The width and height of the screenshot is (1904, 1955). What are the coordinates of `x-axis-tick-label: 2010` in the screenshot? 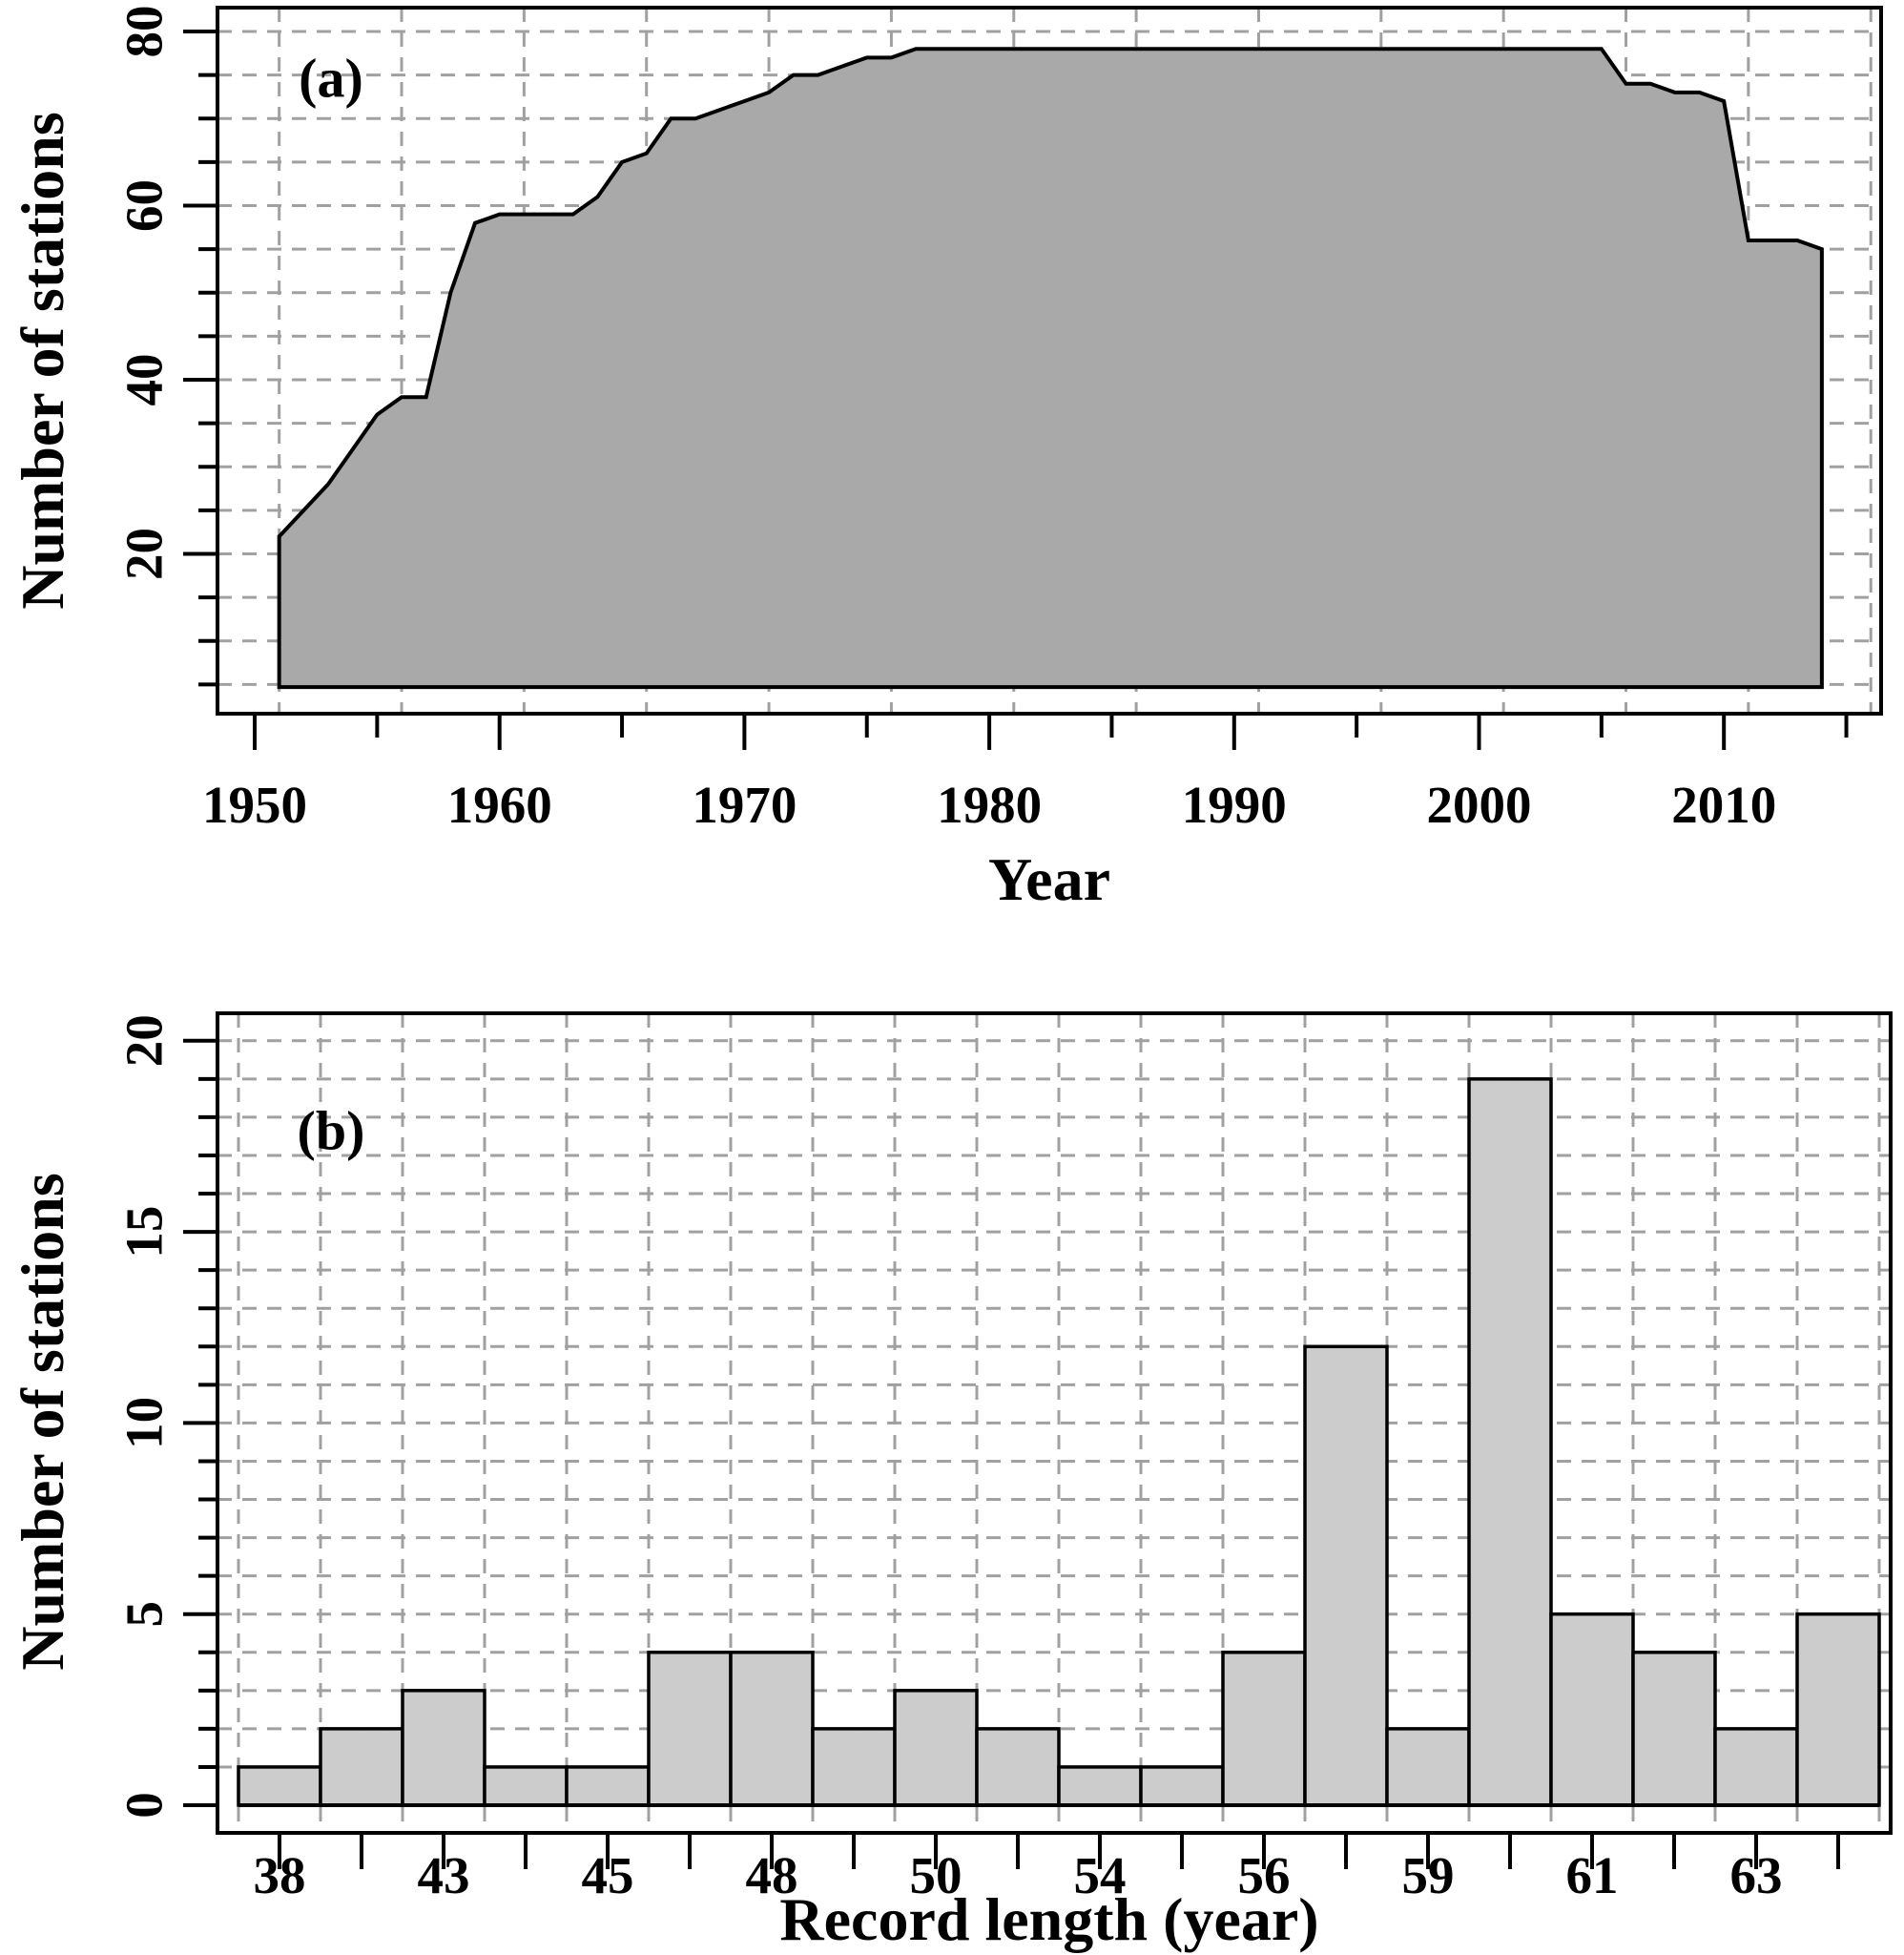 It's located at (1723, 805).